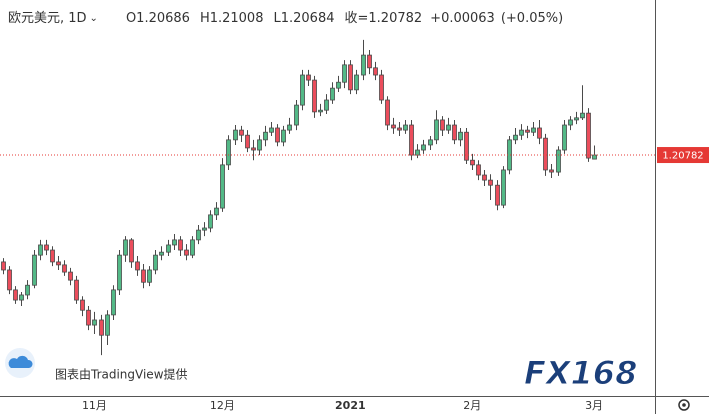  What do you see at coordinates (580, 373) in the screenshot?
I see `watermark: FX168` at bounding box center [580, 373].